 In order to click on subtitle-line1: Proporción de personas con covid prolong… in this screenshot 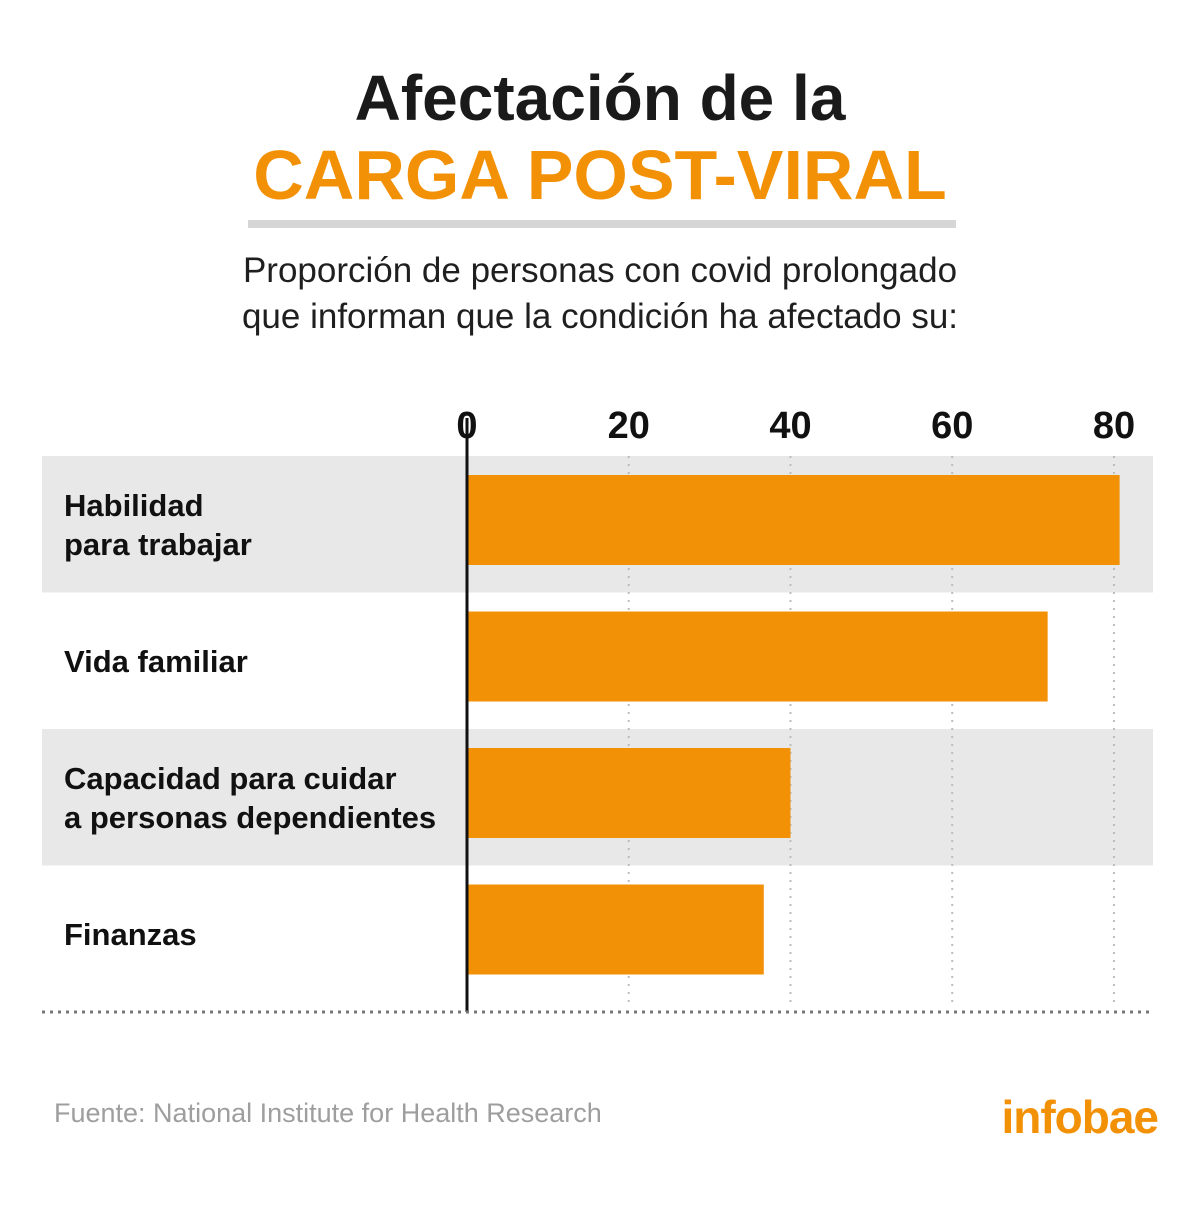, I will do `click(600, 270)`.